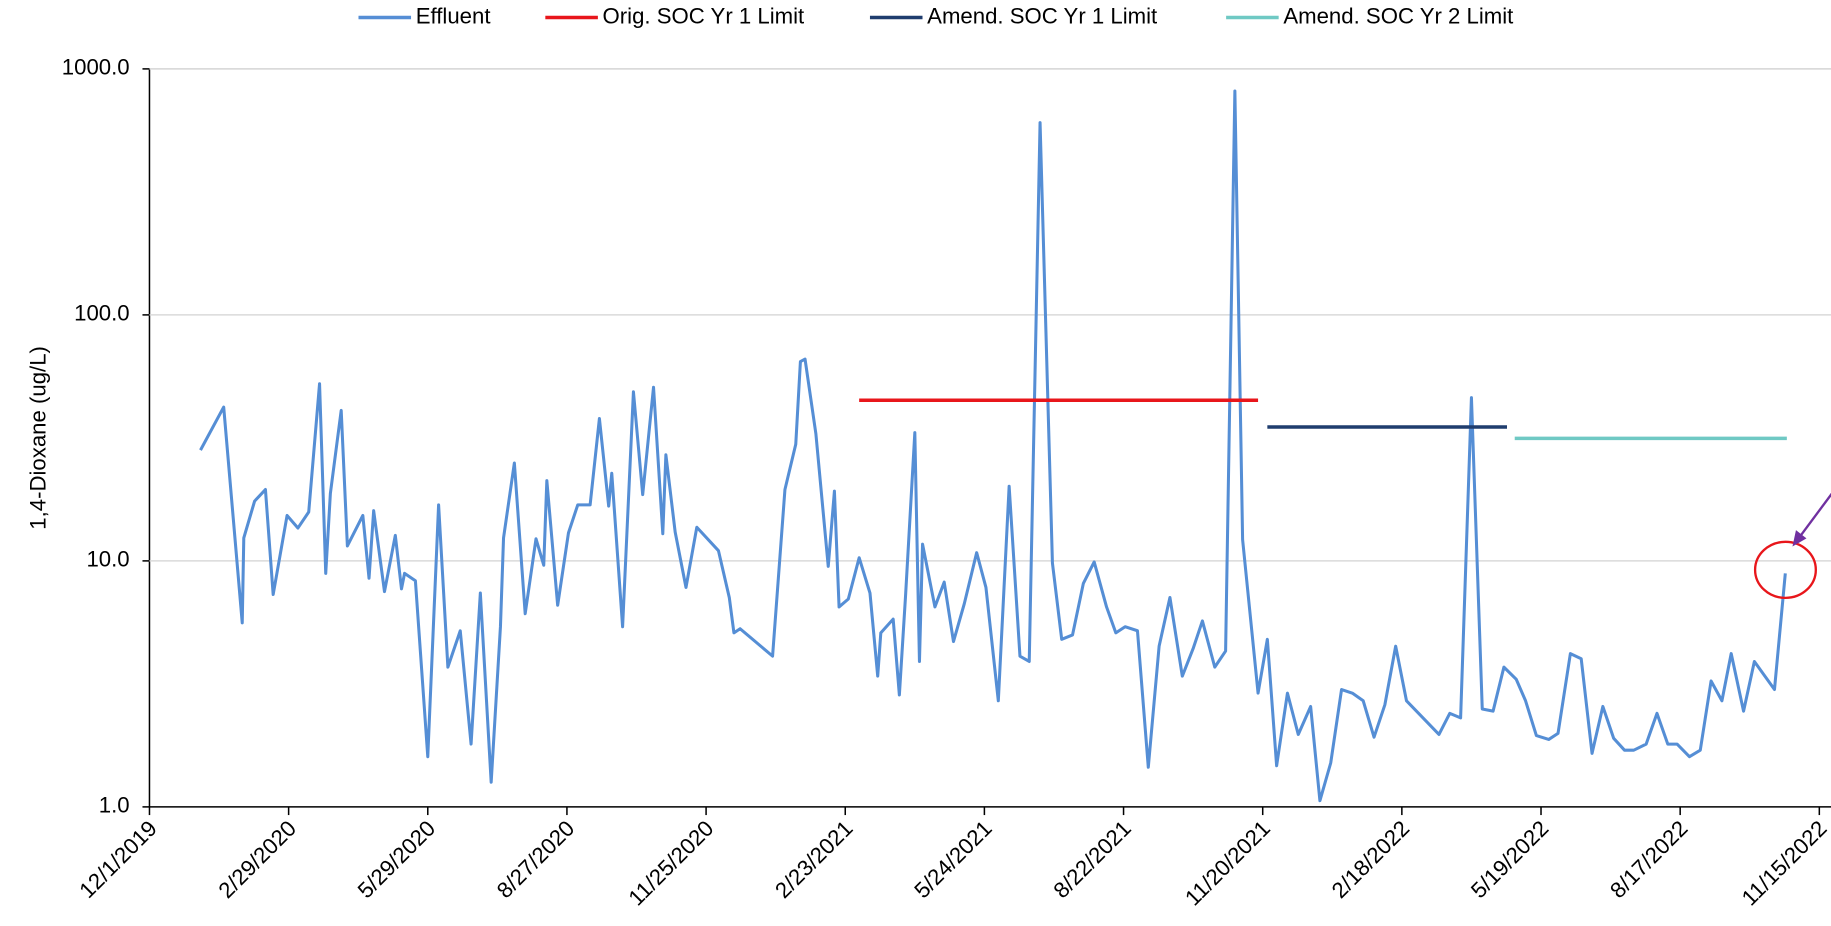 This screenshot has width=1831, height=926. I want to click on legend-label: Amend. SOC Yr 2 Limit, so click(1398, 15).